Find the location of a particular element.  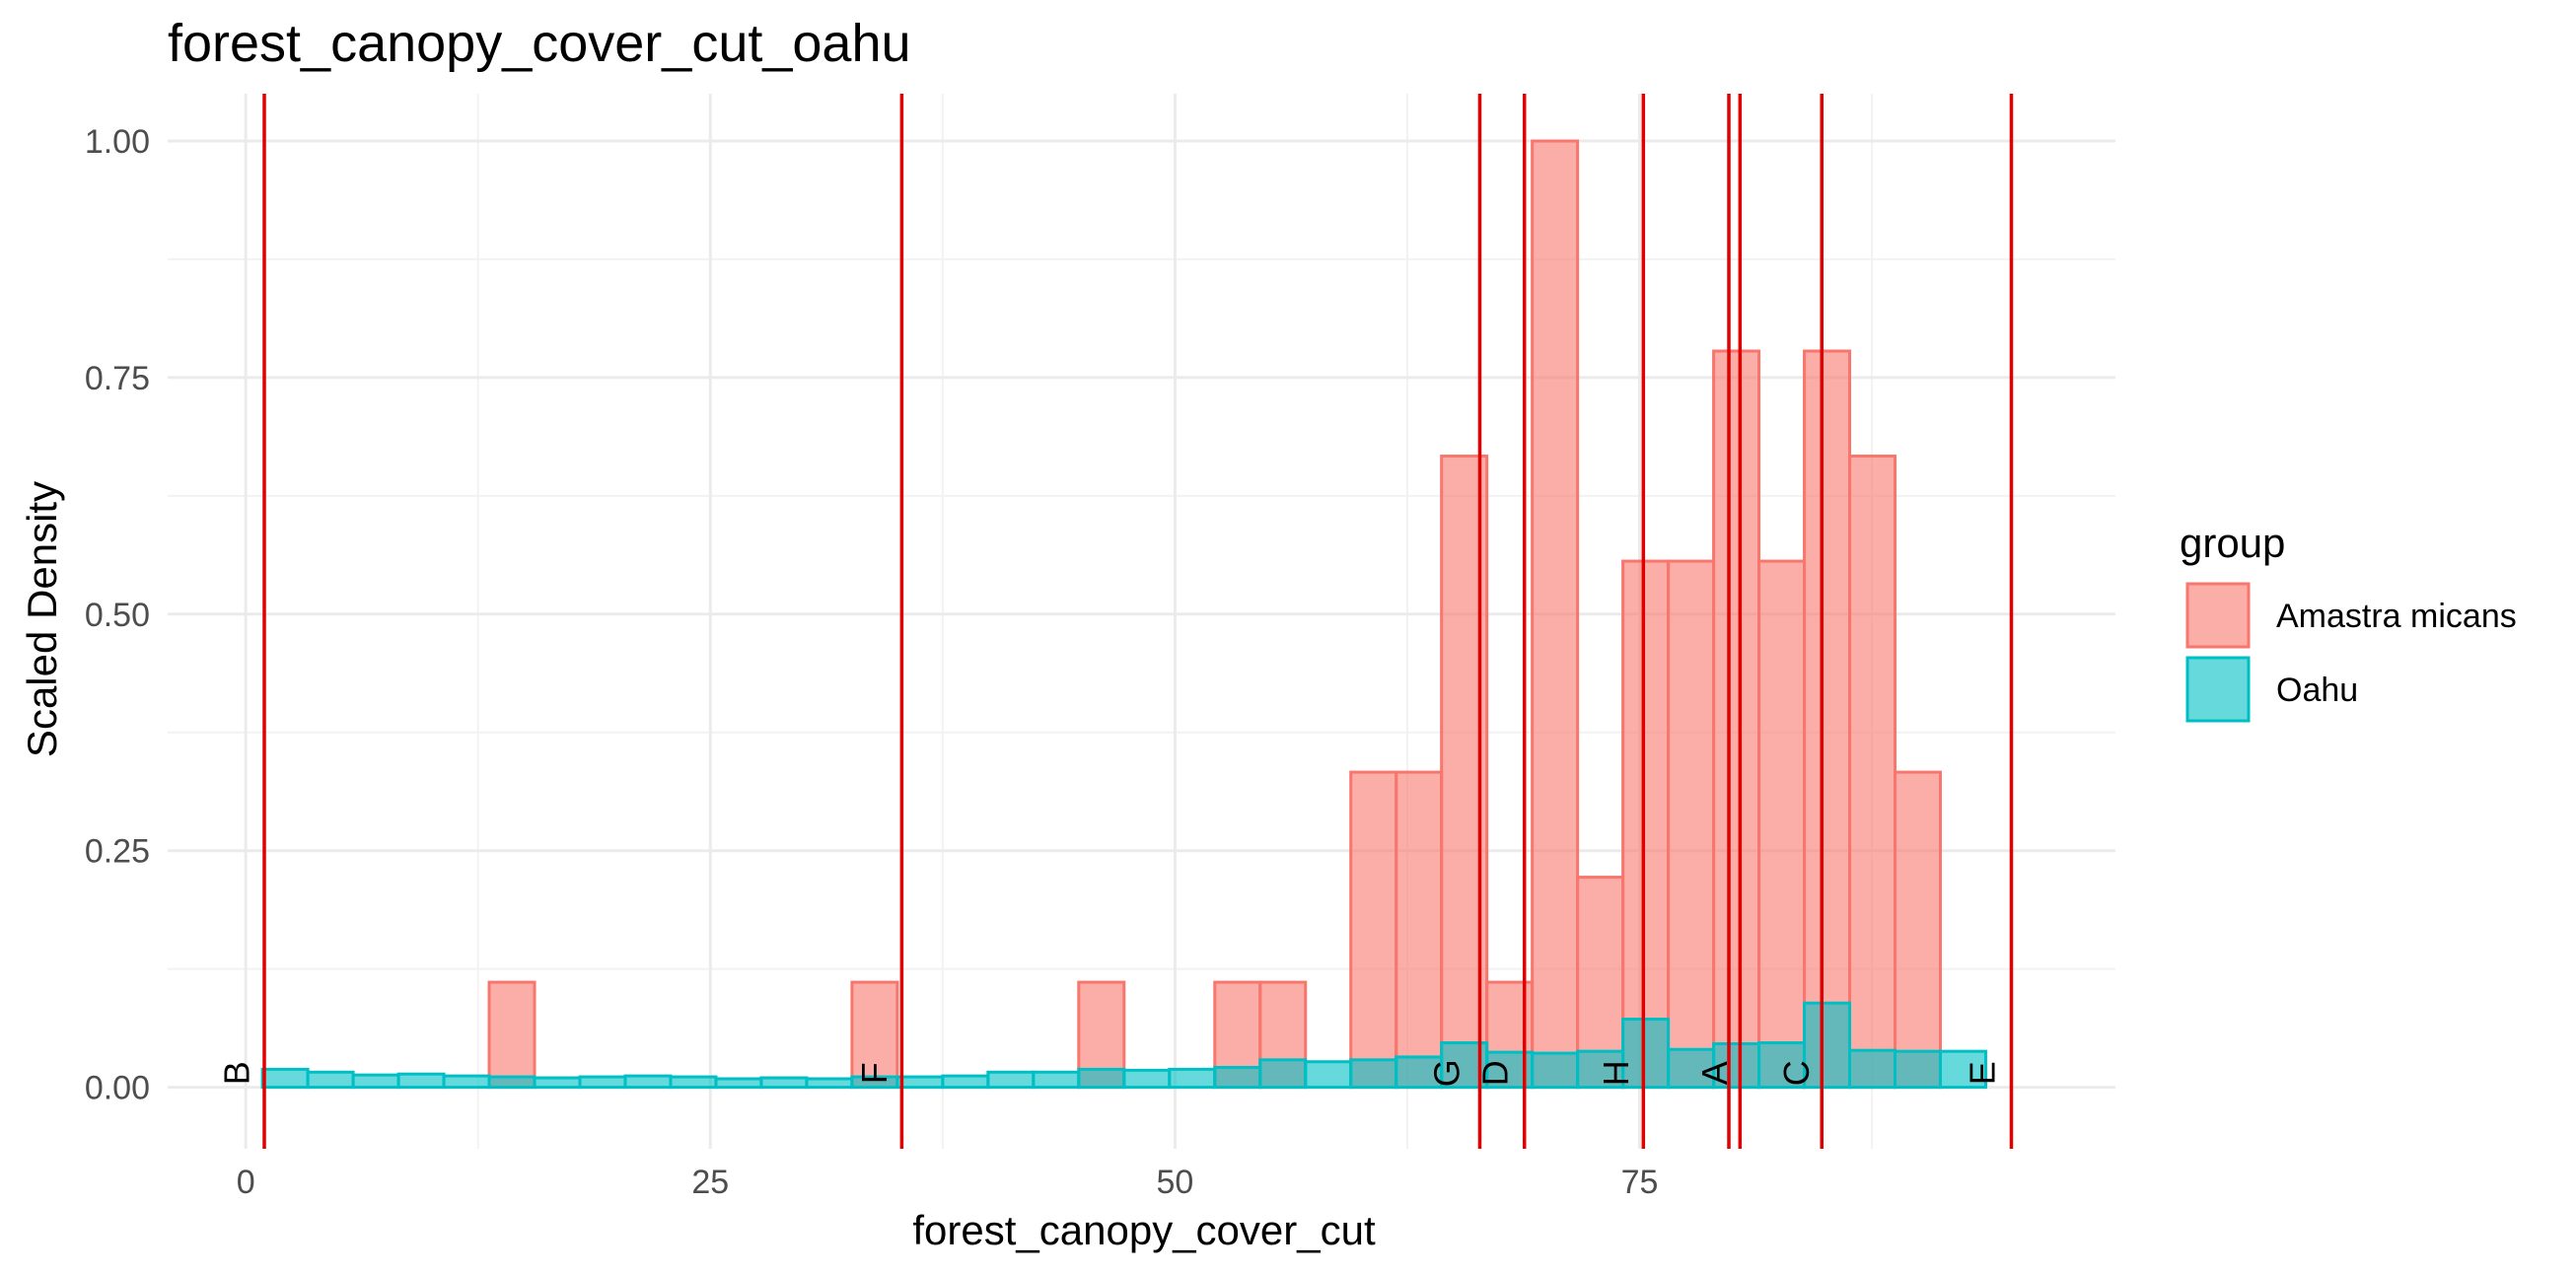

marker-label-a: A is located at coordinates (1715, 1073).